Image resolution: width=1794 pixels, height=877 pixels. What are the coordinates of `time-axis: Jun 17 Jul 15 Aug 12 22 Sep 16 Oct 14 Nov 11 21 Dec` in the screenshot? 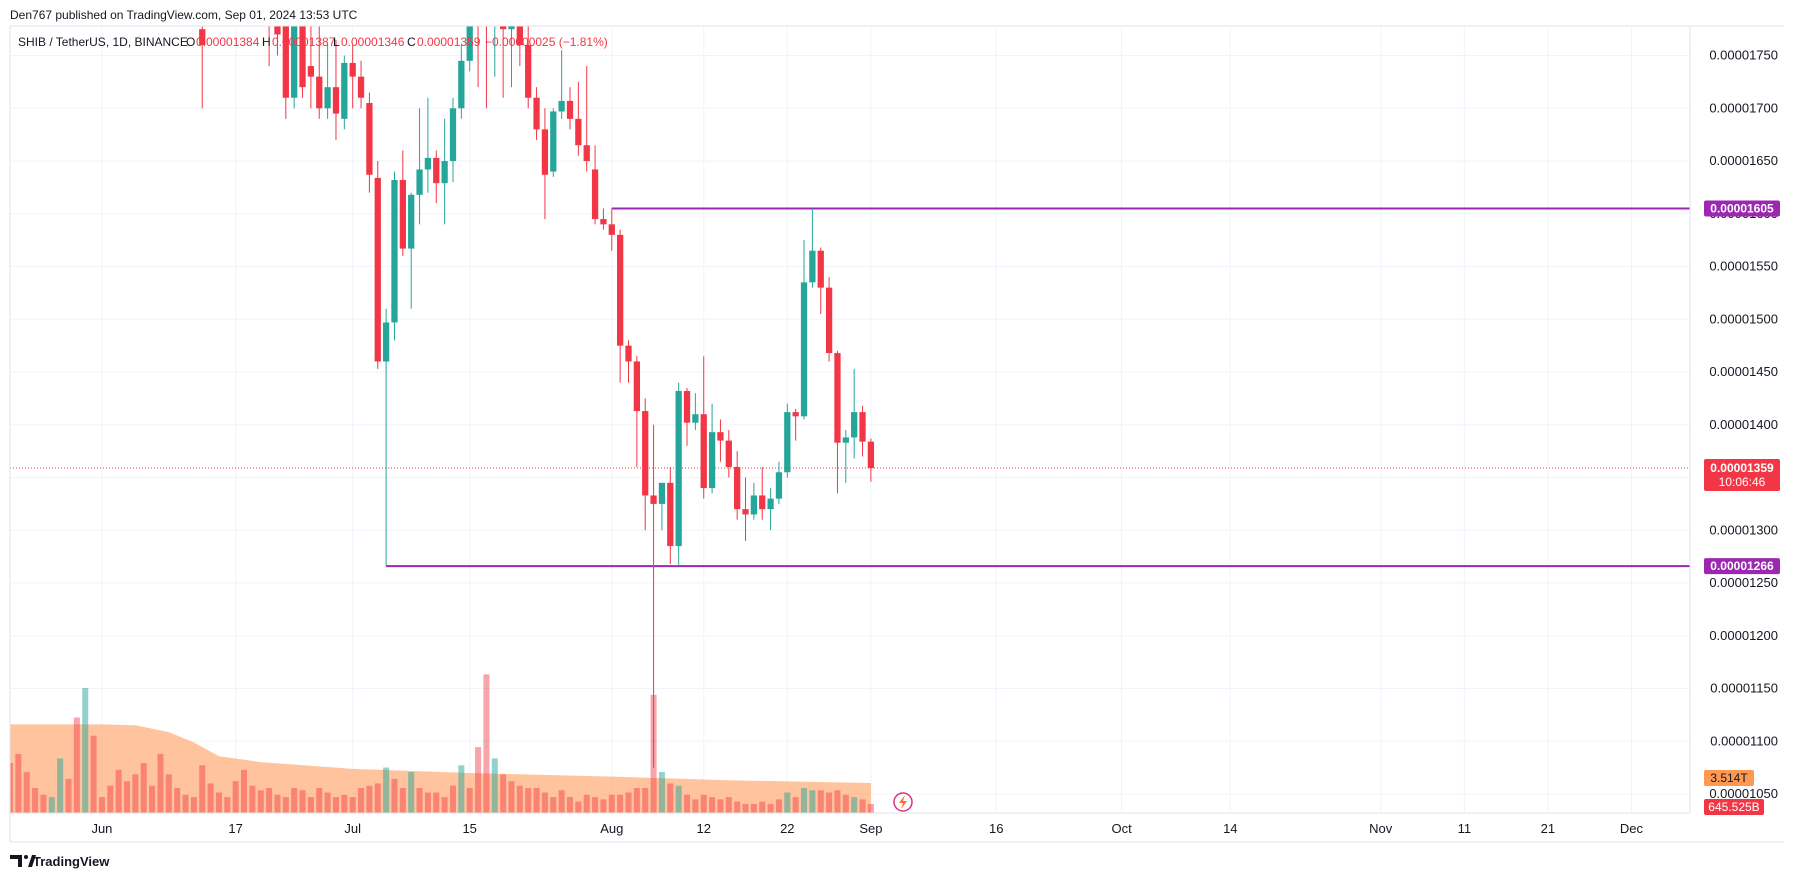 It's located at (867, 828).